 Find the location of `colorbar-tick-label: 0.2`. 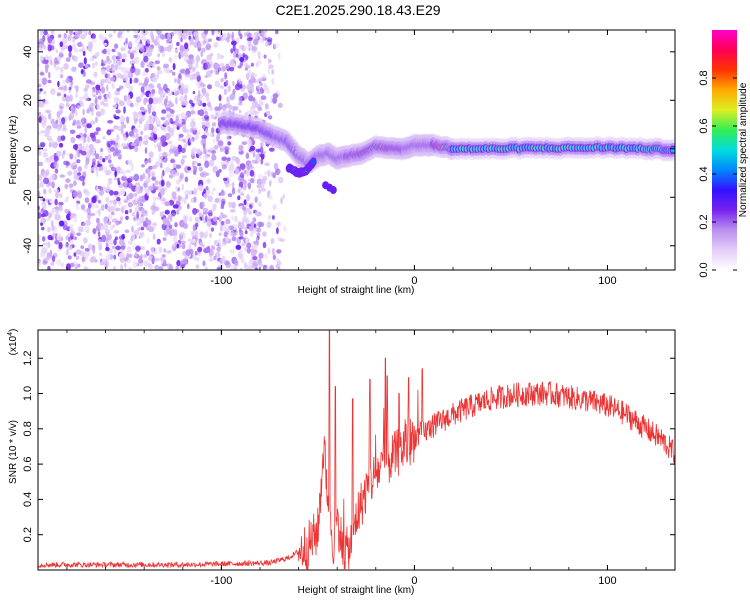

colorbar-tick-label: 0.2 is located at coordinates (704, 221).